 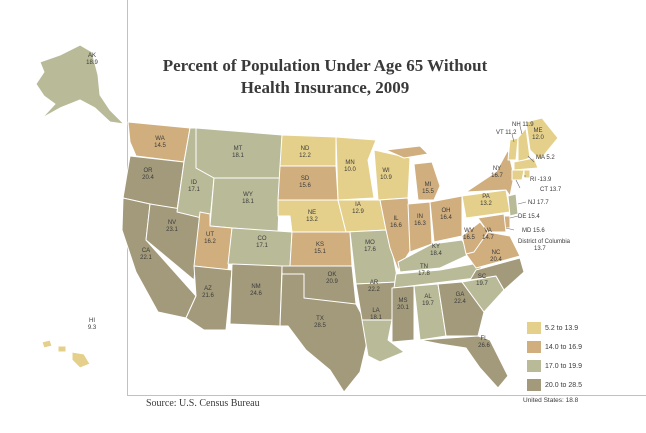 I want to click on label-ga: GA 22.4, so click(x=460, y=298).